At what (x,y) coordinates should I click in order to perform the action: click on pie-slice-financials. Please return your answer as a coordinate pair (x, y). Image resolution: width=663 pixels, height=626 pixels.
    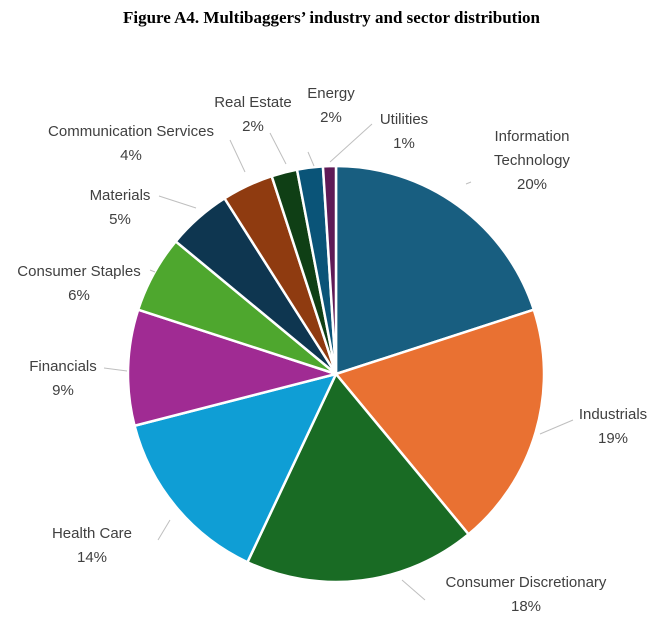
    Looking at the image, I should click on (232, 367).